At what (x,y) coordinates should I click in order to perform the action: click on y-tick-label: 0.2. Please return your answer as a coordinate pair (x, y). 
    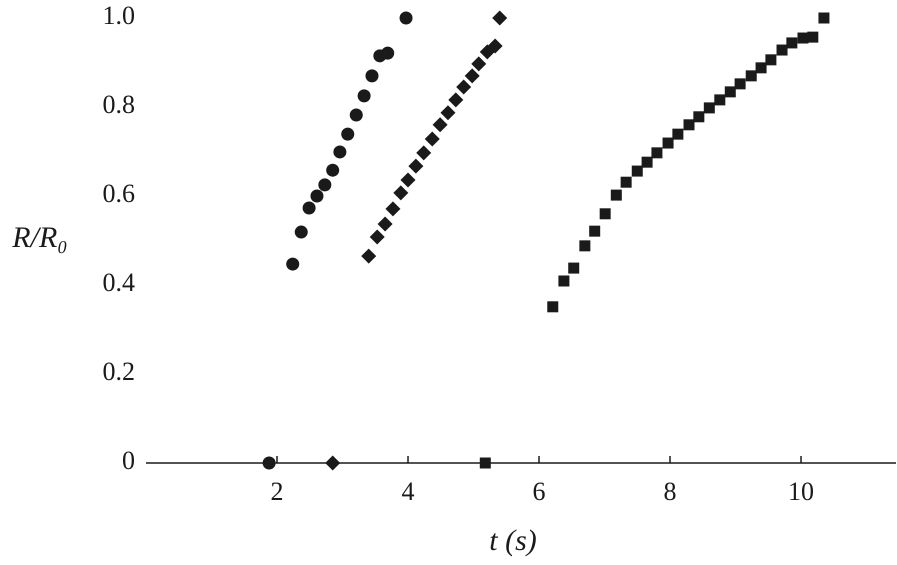
    Looking at the image, I should click on (119, 371).